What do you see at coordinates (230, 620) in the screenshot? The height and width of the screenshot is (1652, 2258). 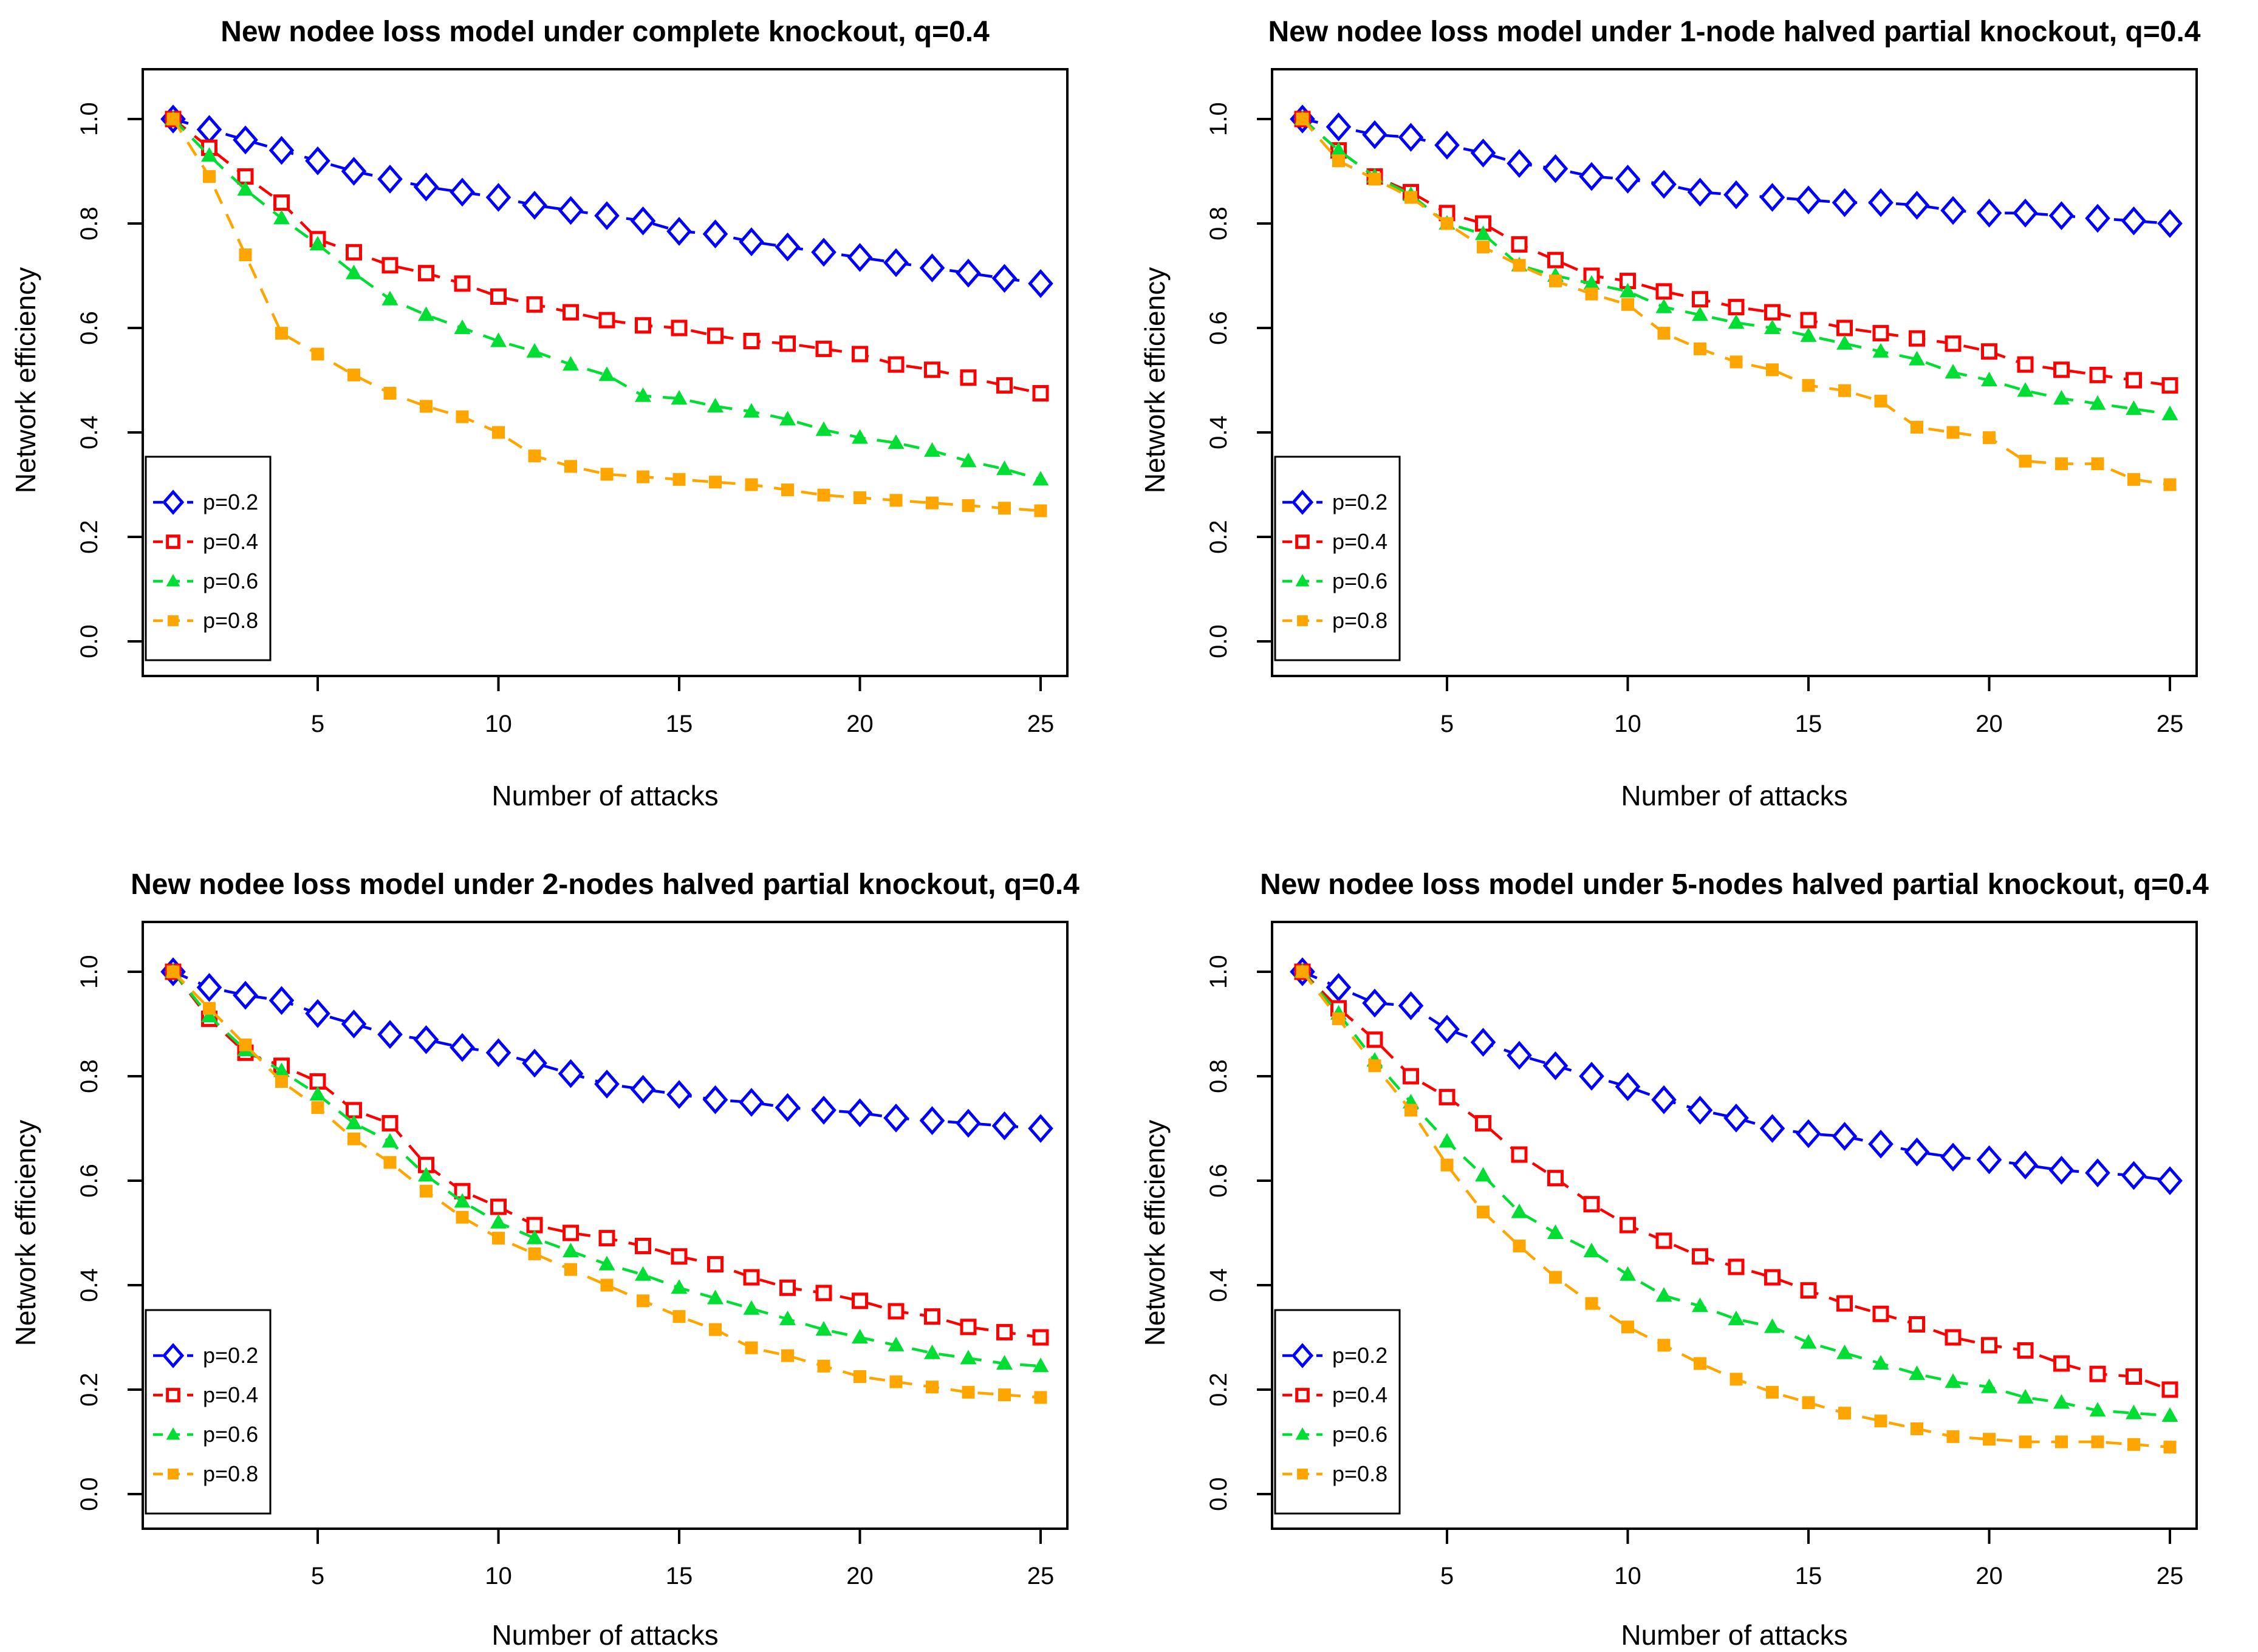 I see `legend-label: p=0.8` at bounding box center [230, 620].